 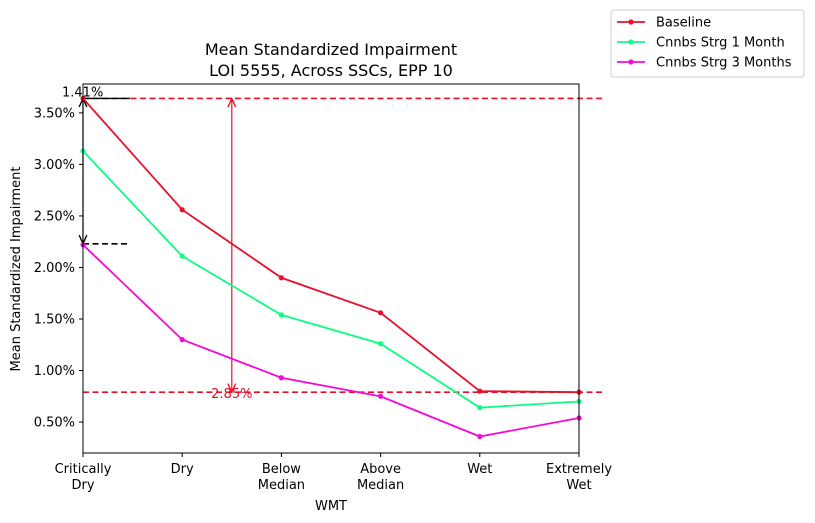 What do you see at coordinates (281, 469) in the screenshot?
I see `x-tick-label: Below` at bounding box center [281, 469].